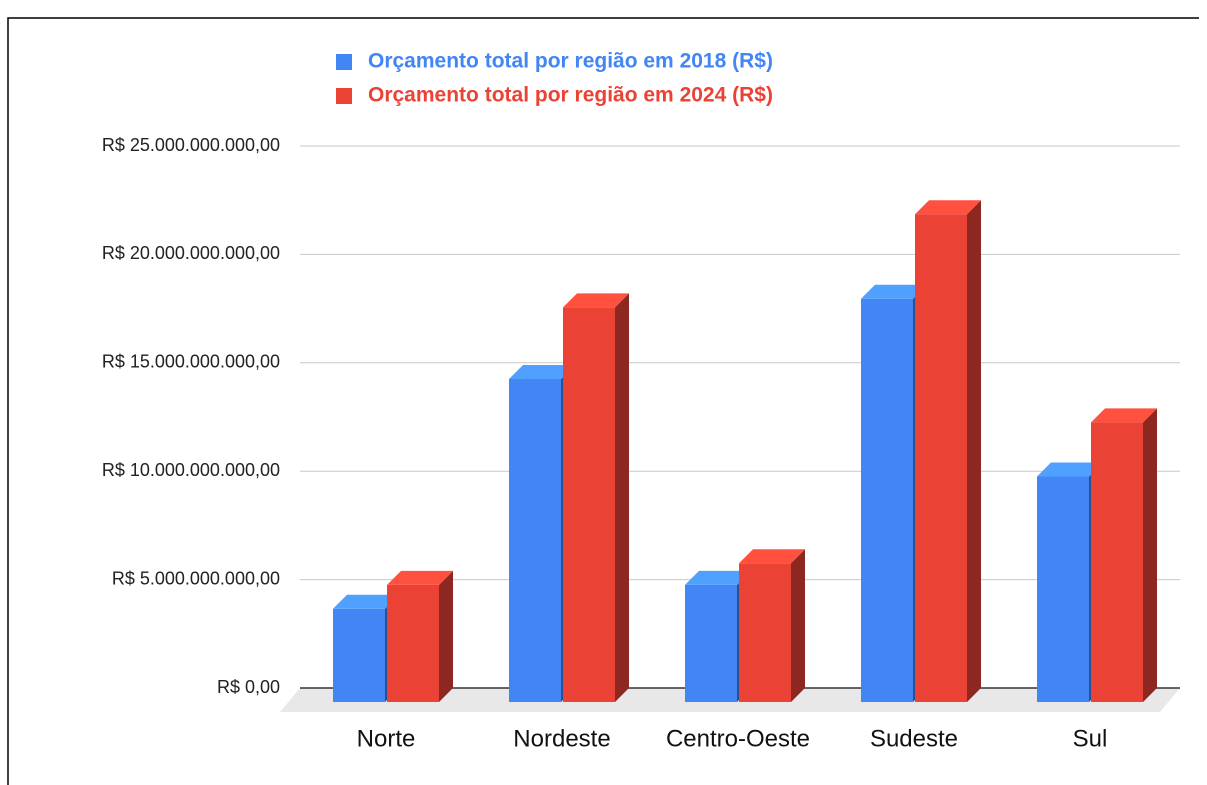 Image resolution: width=1207 pixels, height=785 pixels. I want to click on x-tick-label: Sudeste, so click(914, 738).